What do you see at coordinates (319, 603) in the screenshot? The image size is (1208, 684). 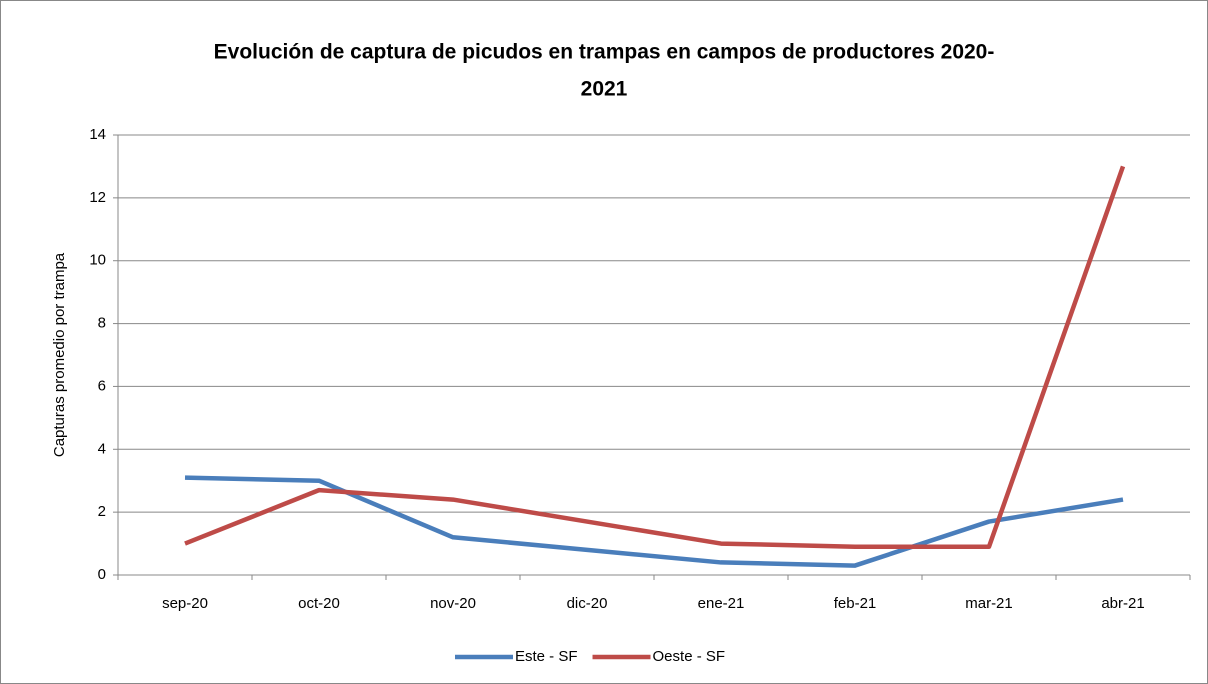 I see `x-tick-label: oct-20` at bounding box center [319, 603].